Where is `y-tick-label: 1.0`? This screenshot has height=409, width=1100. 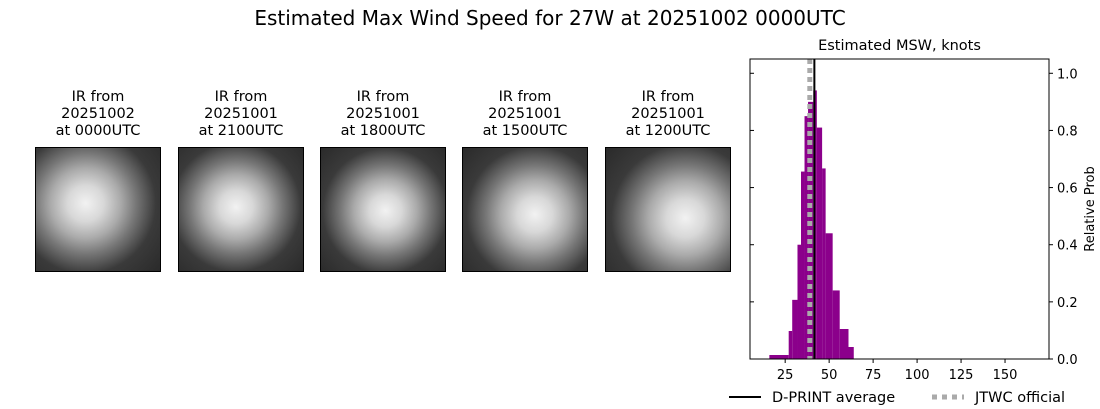 y-tick-label: 1.0 is located at coordinates (1067, 74).